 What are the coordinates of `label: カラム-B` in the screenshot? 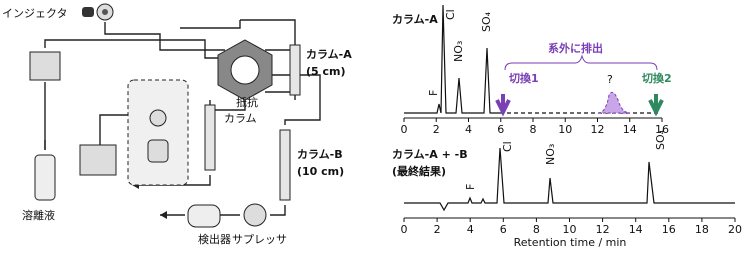 It's located at (320, 154).